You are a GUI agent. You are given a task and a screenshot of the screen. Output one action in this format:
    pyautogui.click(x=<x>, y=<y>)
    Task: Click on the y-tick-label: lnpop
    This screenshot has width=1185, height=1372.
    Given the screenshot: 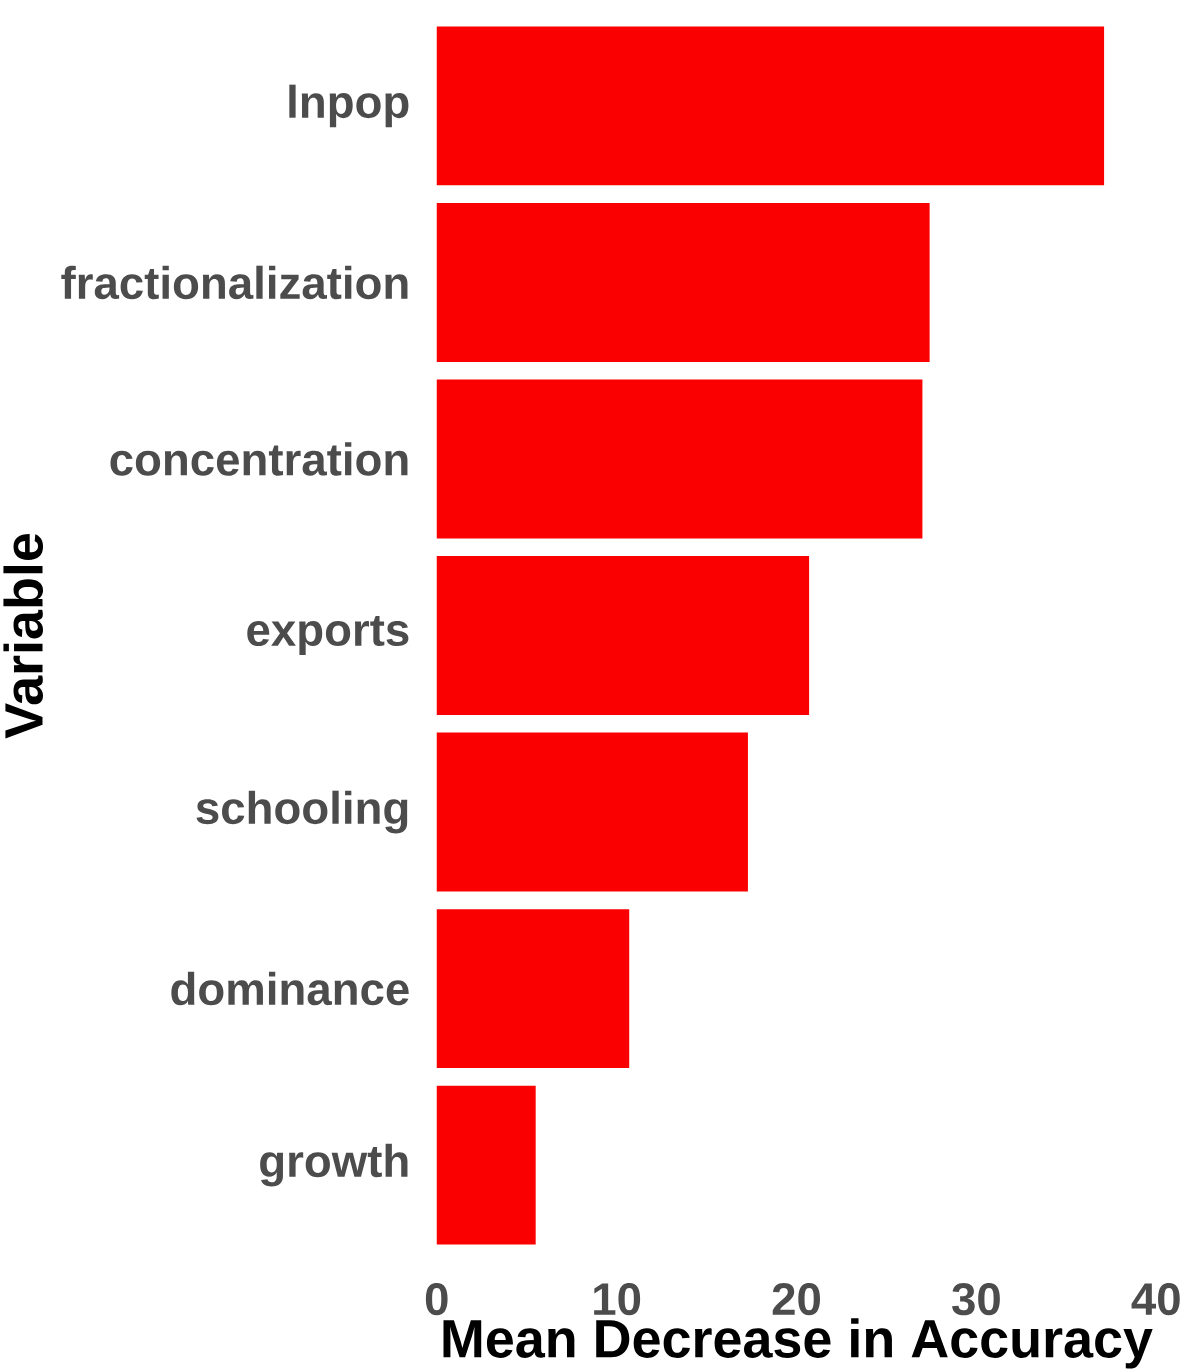 What is the action you would take?
    pyautogui.click(x=349, y=106)
    